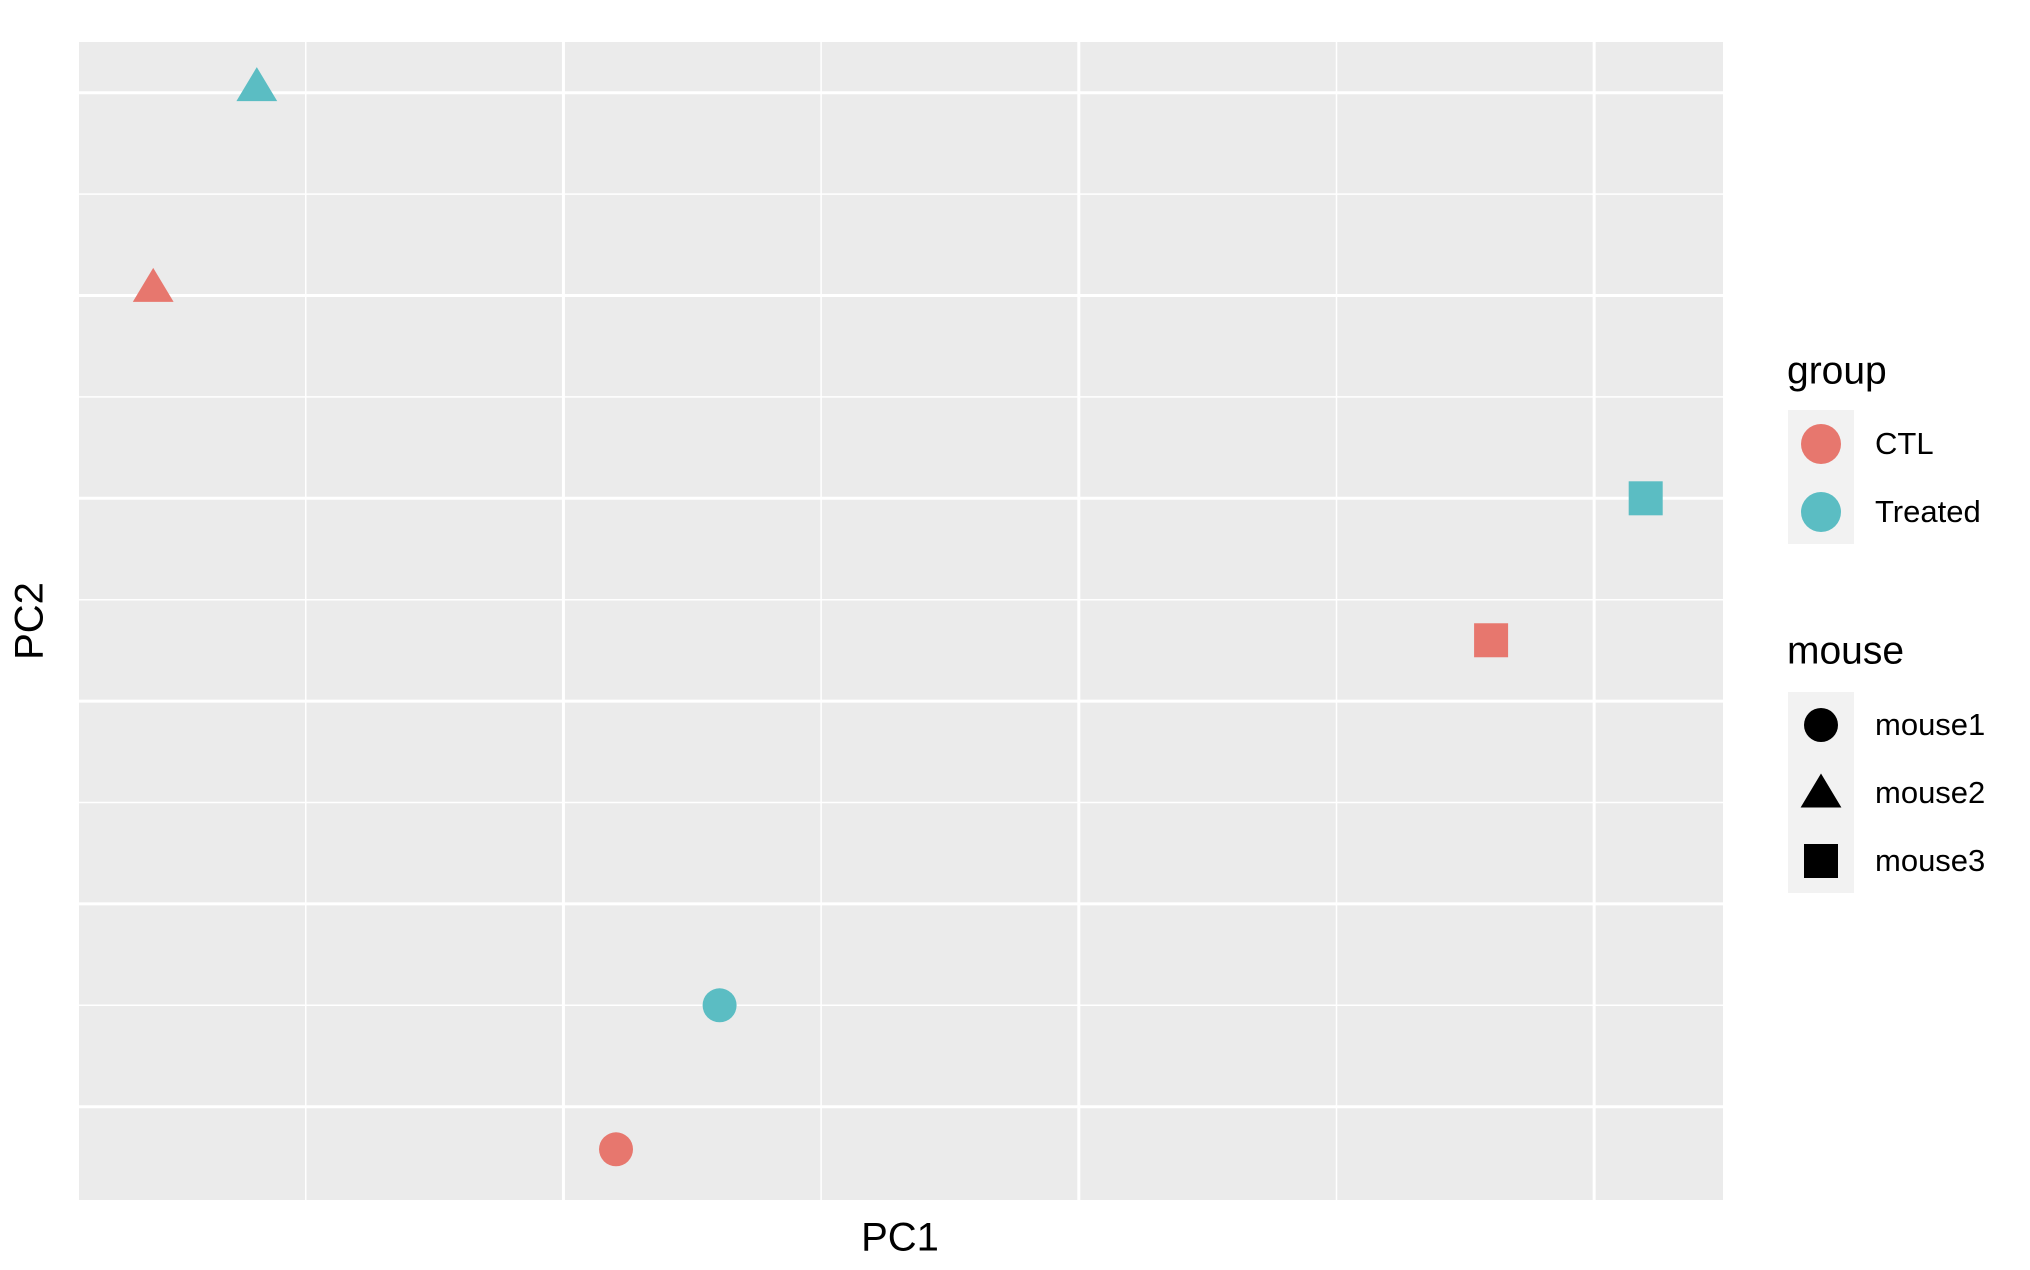 Image resolution: width=2030 pixels, height=1270 pixels. Describe the element at coordinates (1930, 724) in the screenshot. I see `legend-label: mouse1` at that location.